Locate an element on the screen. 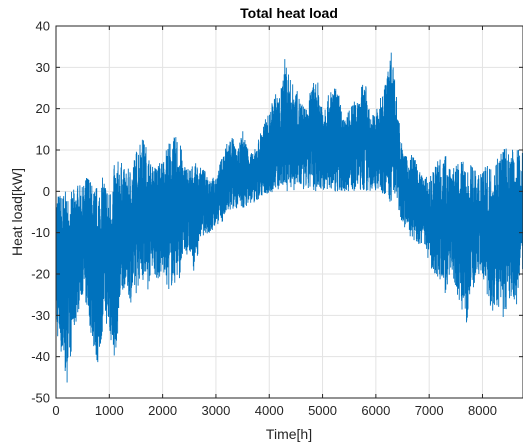  y-tick-label: 0 is located at coordinates (46, 191).